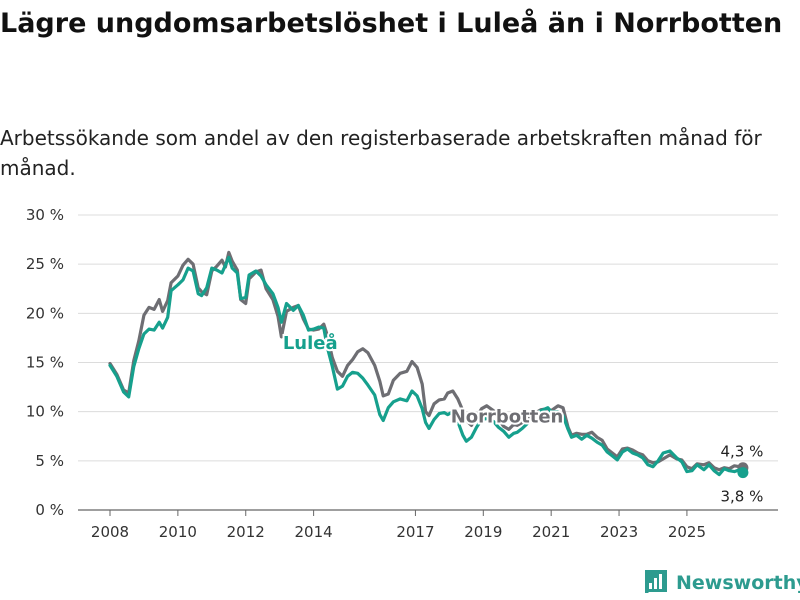  Describe the element at coordinates (483, 531) in the screenshot. I see `x-tick-label: 2019` at that location.